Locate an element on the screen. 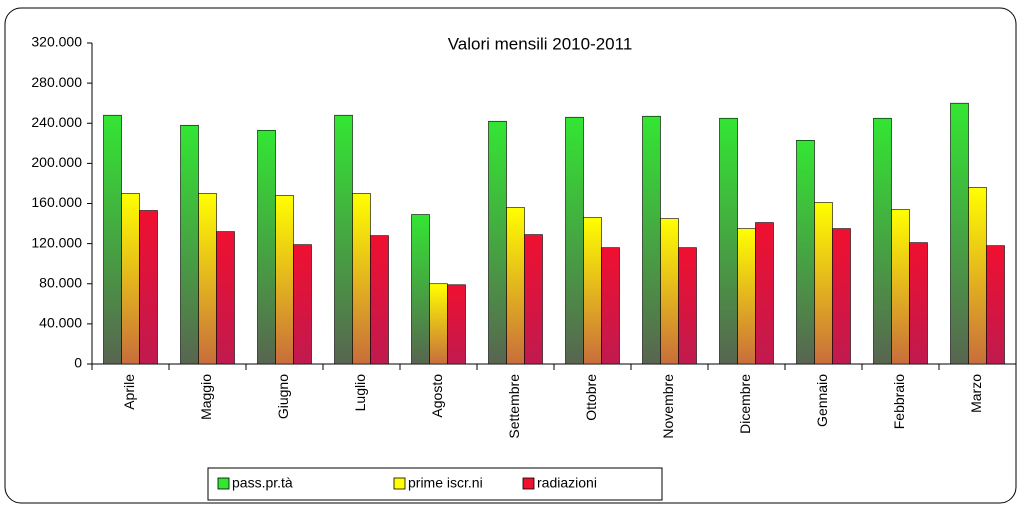 The height and width of the screenshot is (514, 1022). x-tick-label: Giugno is located at coordinates (283, 396).